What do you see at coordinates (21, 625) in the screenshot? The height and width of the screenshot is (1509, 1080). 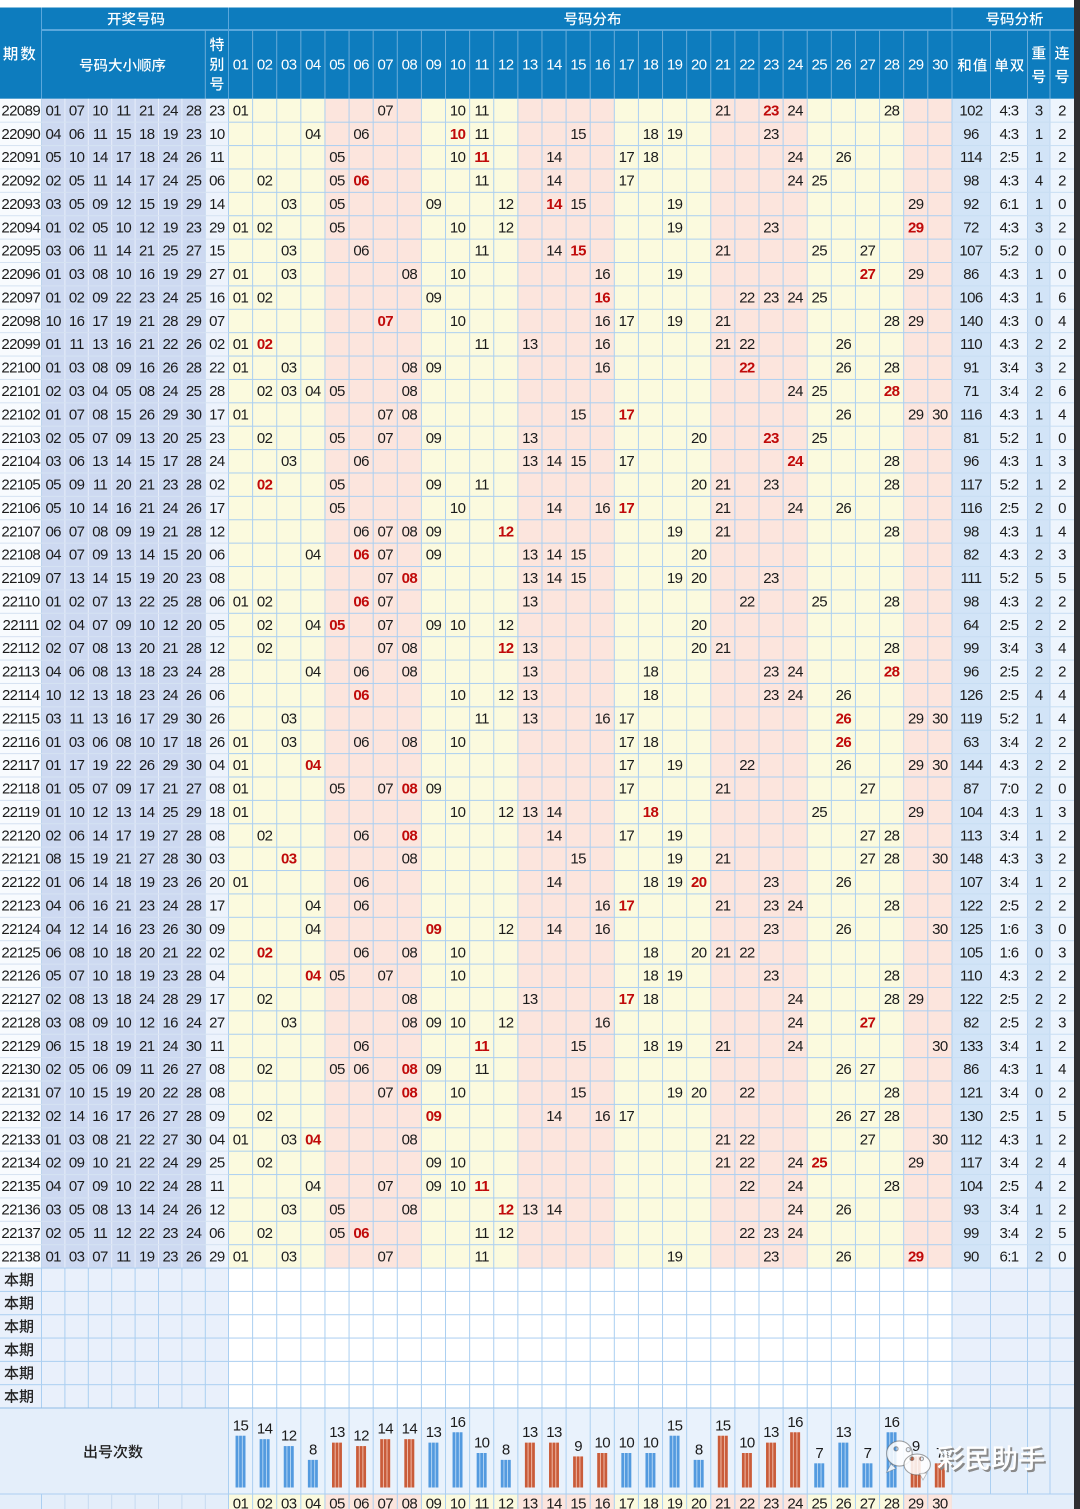 I see `svg-text: 22111` at bounding box center [21, 625].